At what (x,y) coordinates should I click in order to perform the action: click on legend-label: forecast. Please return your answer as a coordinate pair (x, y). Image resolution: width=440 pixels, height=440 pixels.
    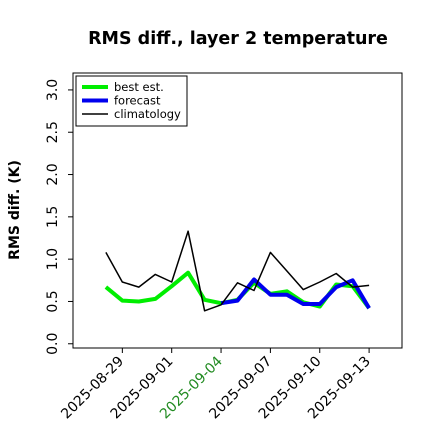
    Looking at the image, I should click on (137, 101).